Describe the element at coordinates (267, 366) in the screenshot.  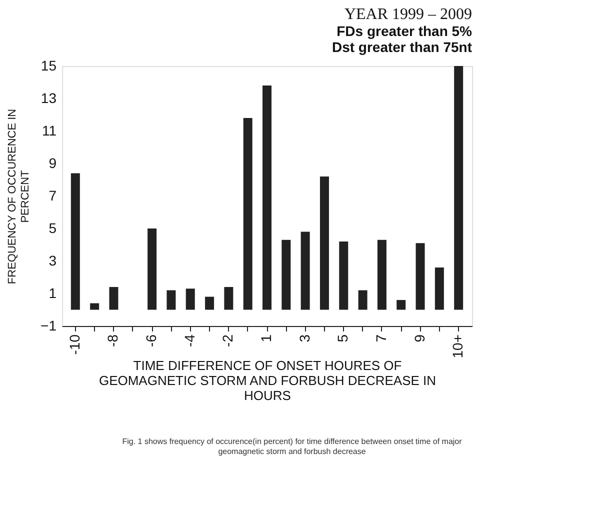
I see `text: TIME DIFFERENCE OF ONSET HOURES OF` at that location.